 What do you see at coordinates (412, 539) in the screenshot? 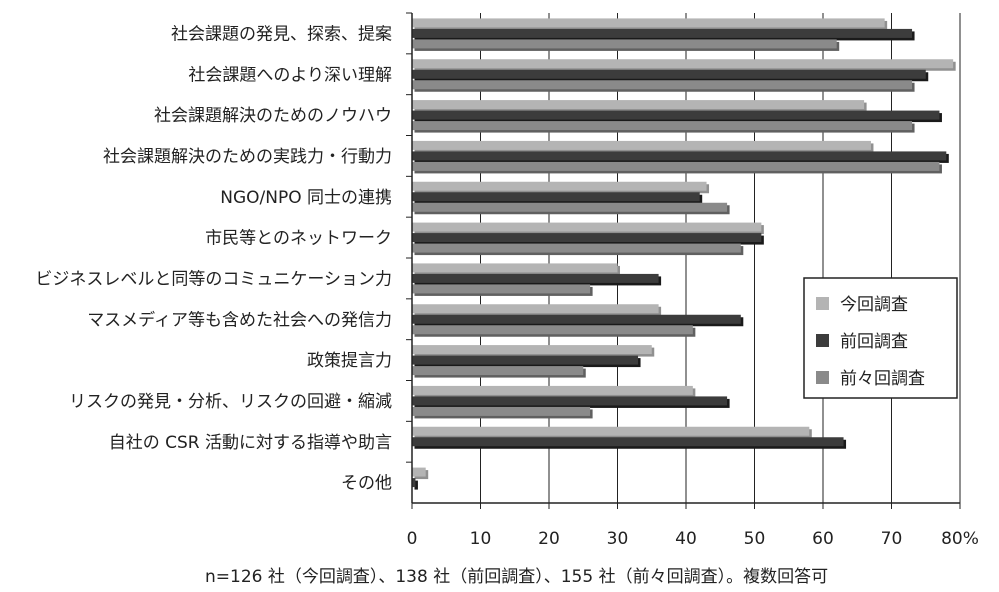
I see `x-tick-label: 0` at bounding box center [412, 539].